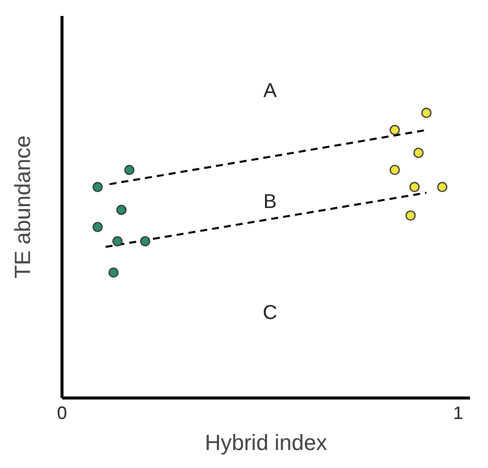  I want to click on x-tick-label: 1, so click(458, 412).